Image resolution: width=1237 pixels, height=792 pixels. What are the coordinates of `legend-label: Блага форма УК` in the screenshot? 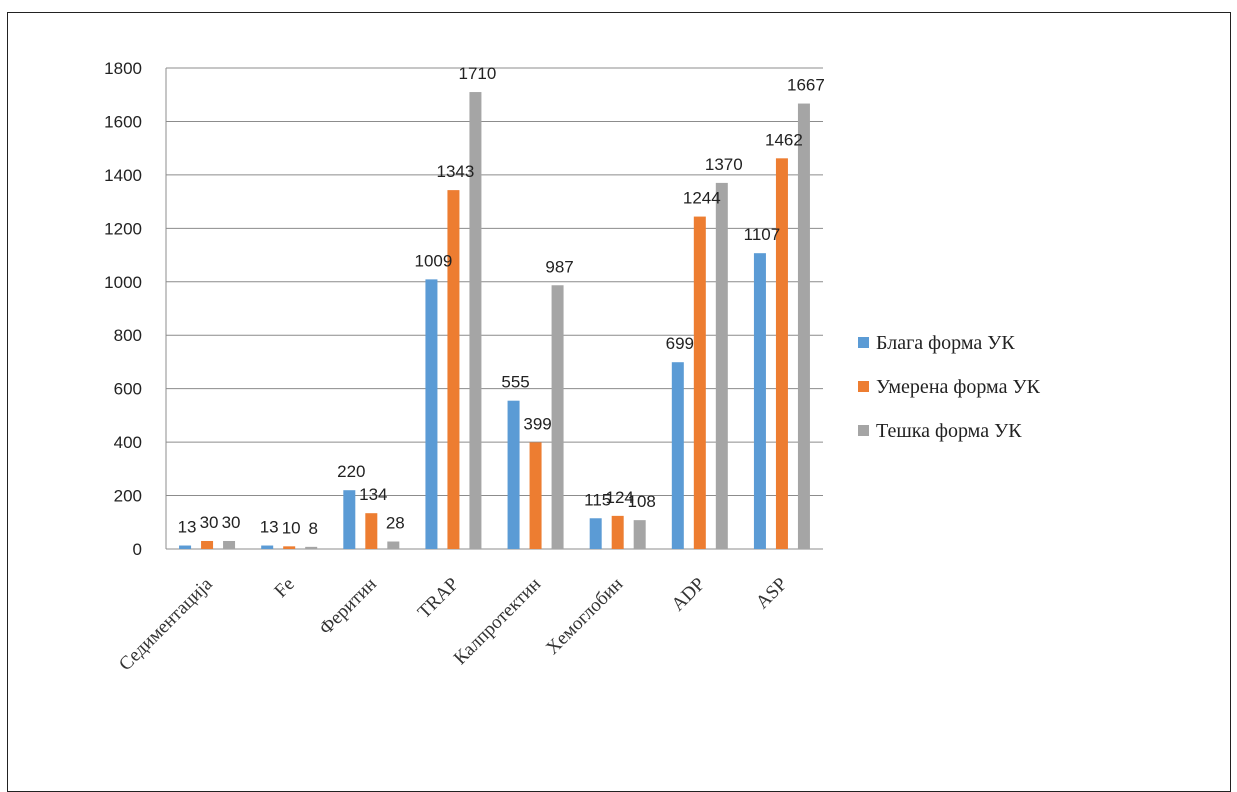 It's located at (945, 343).